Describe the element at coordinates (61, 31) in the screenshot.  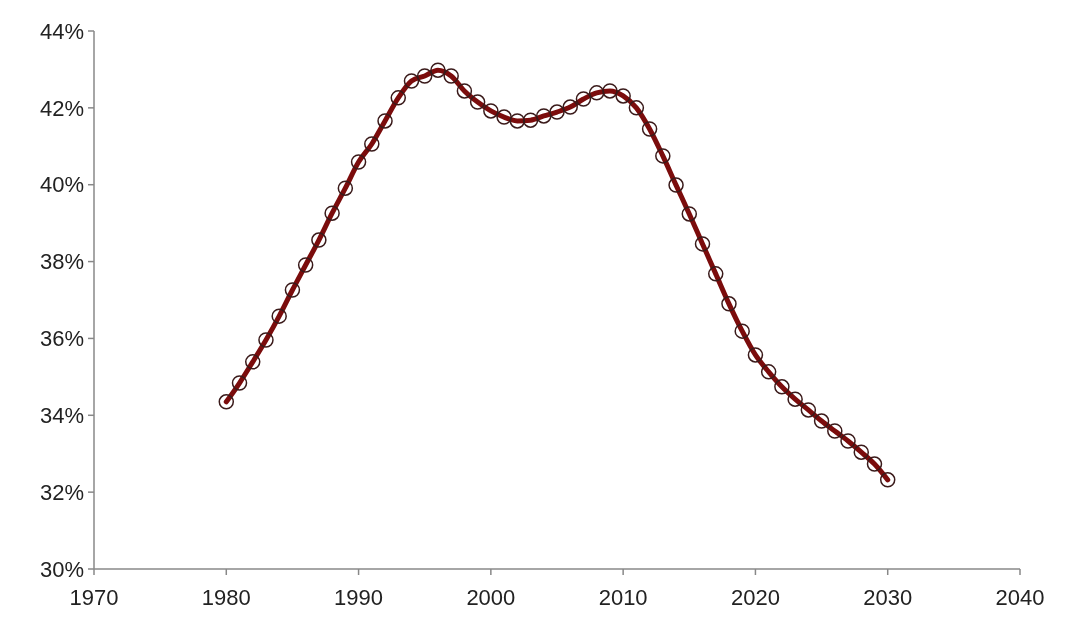
I see `y-tick-label: 44%` at that location.